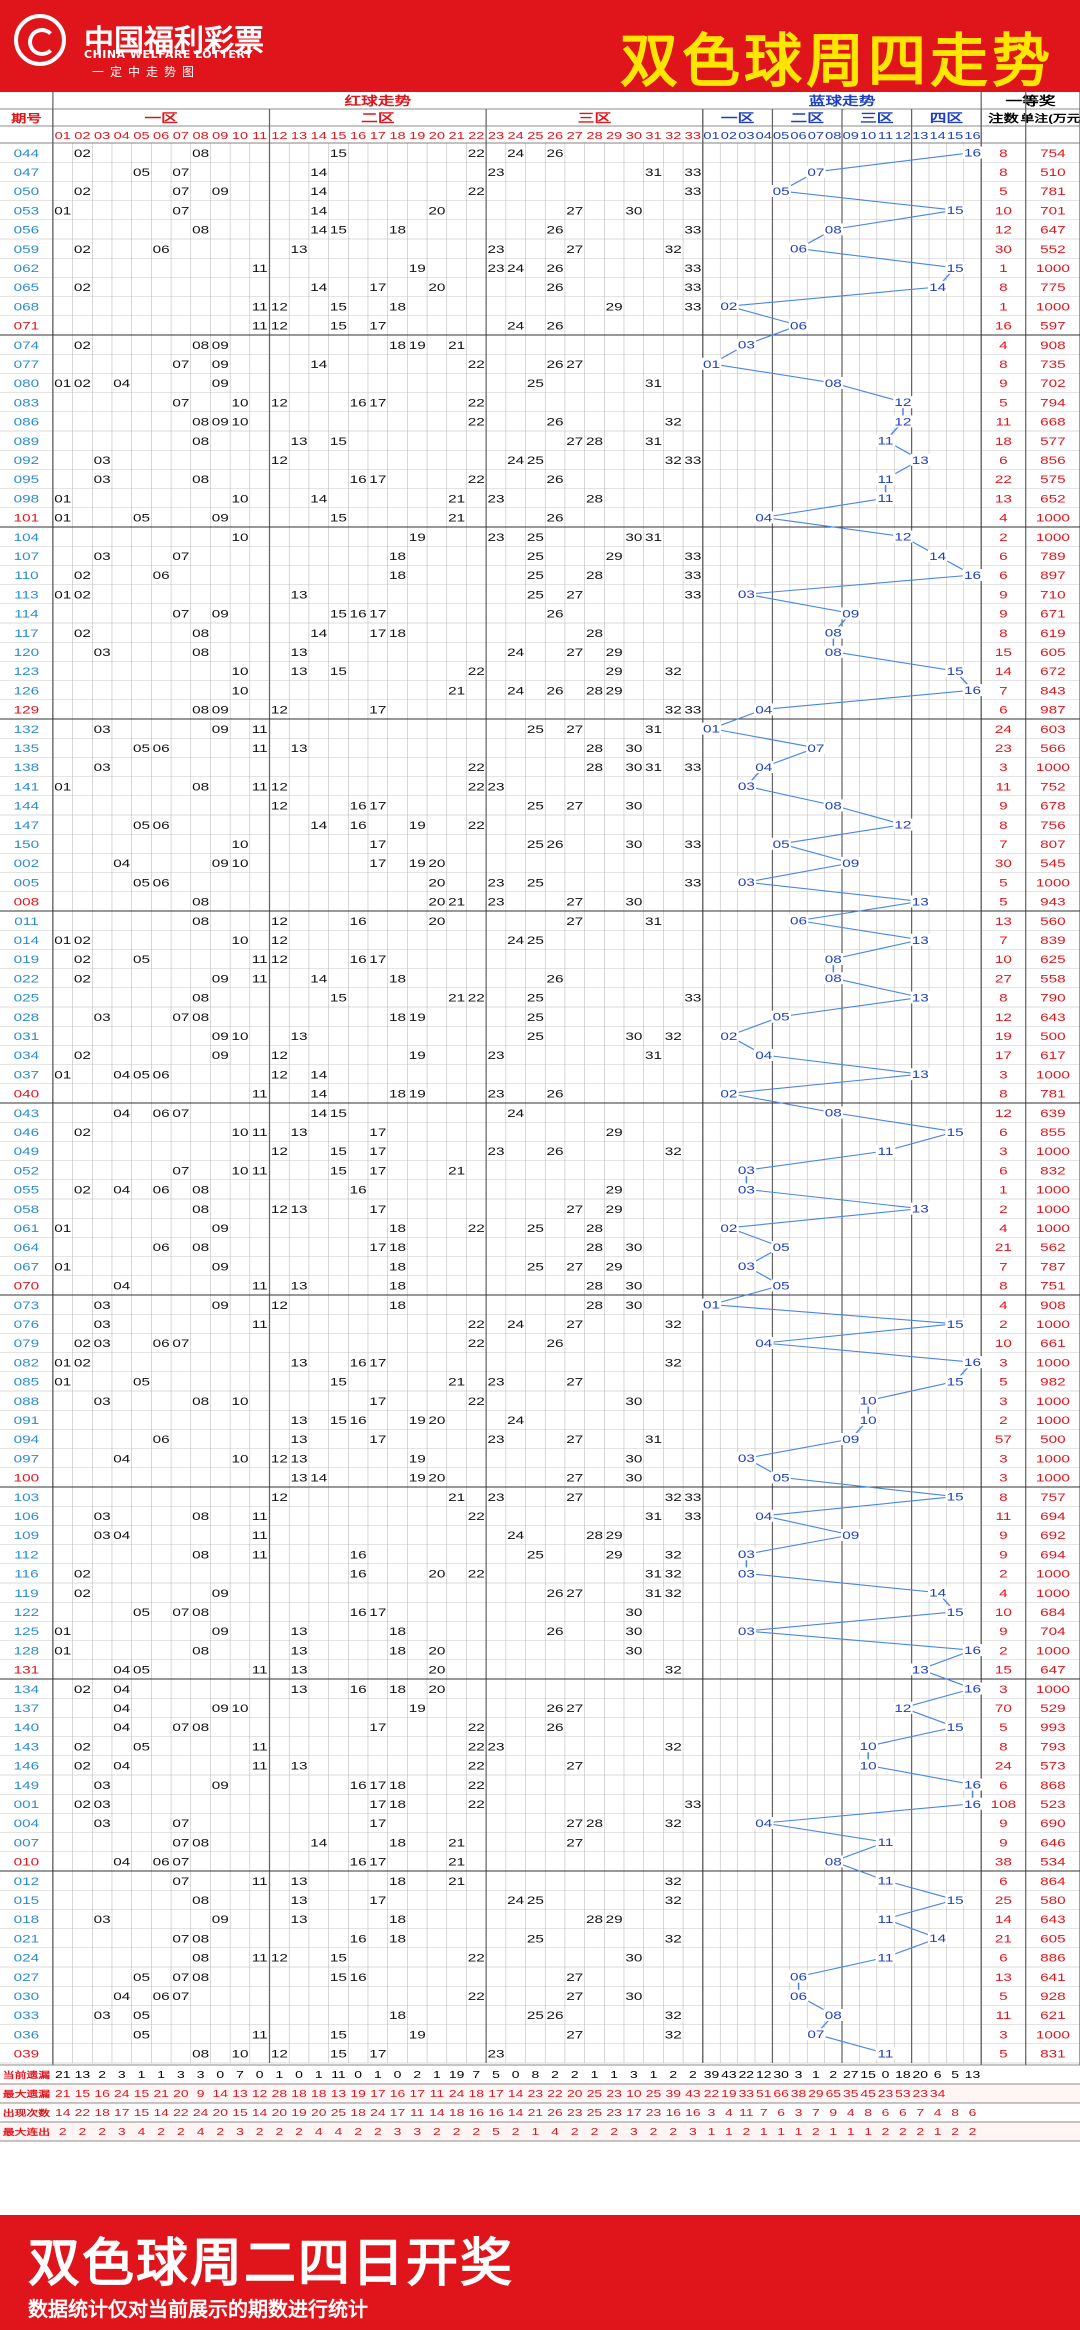 The image size is (1080, 2330). I want to click on prize-amount-cell: 652, so click(1053, 499).